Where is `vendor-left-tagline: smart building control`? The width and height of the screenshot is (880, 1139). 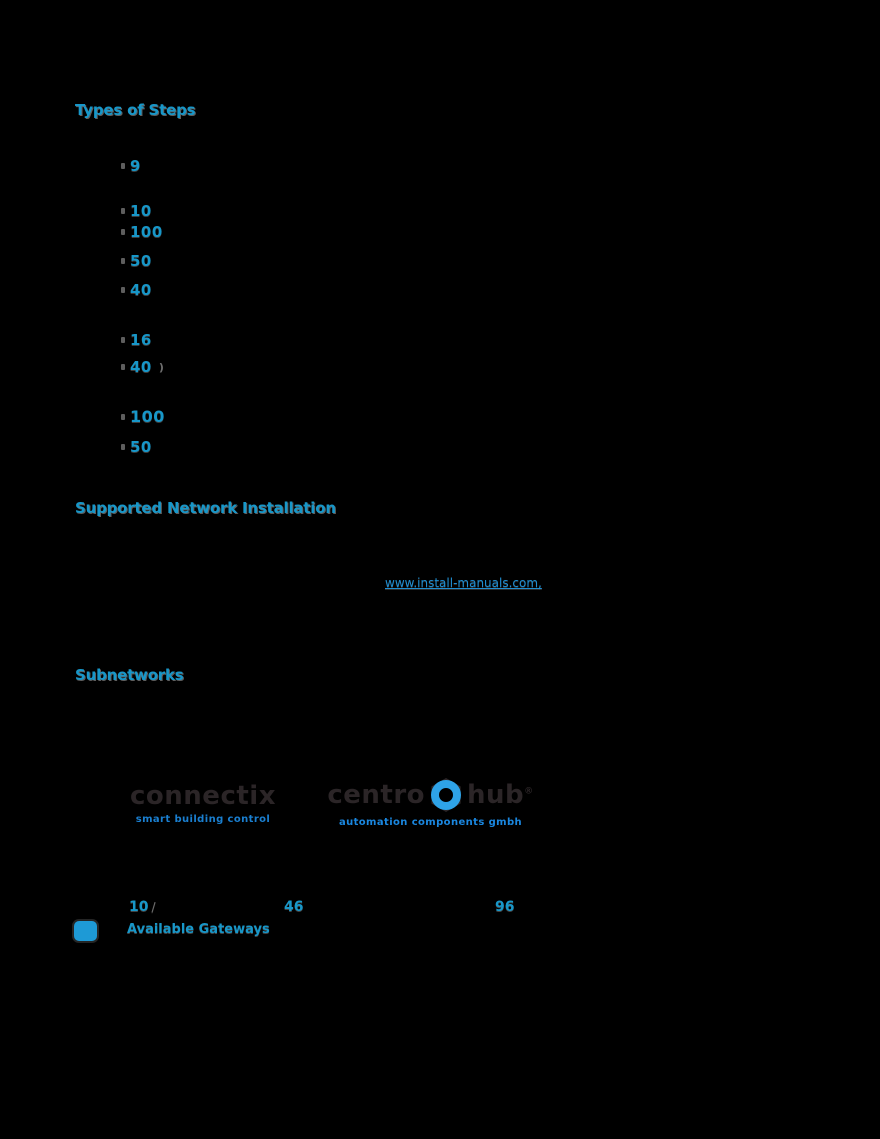 vendor-left-tagline: smart building control is located at coordinates (203, 819).